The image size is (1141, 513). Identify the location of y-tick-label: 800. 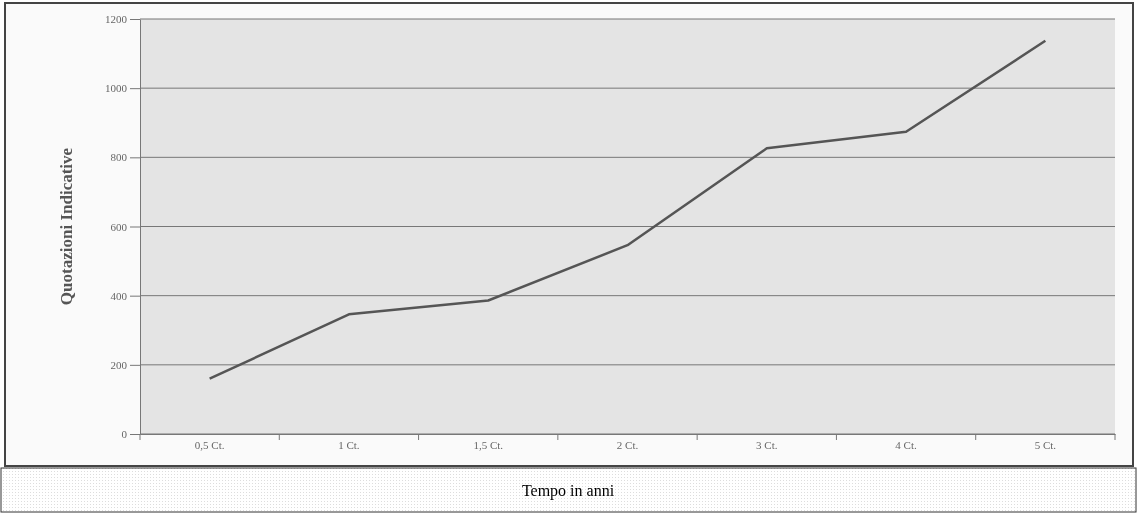
(119, 157).